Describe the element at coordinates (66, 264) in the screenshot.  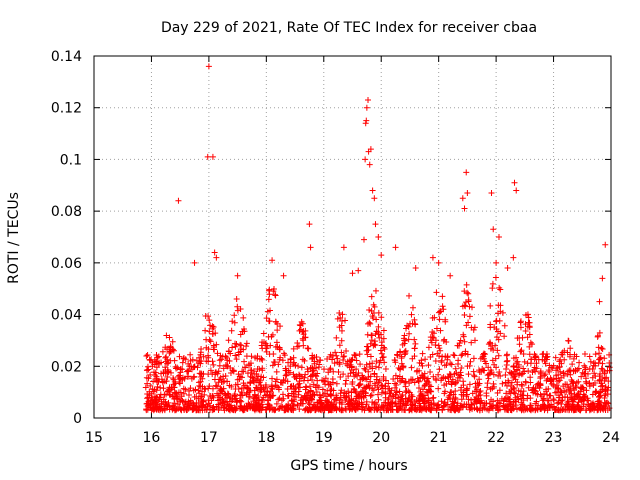
I see `y-tick-label: 0.06` at that location.